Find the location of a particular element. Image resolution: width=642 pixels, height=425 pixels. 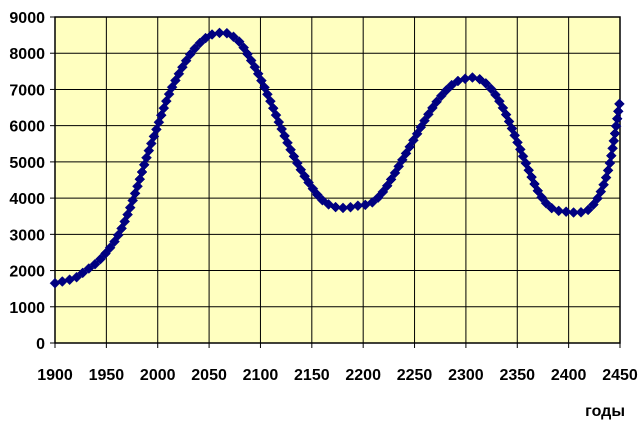

x-tick-label: 1900 is located at coordinates (55, 375).